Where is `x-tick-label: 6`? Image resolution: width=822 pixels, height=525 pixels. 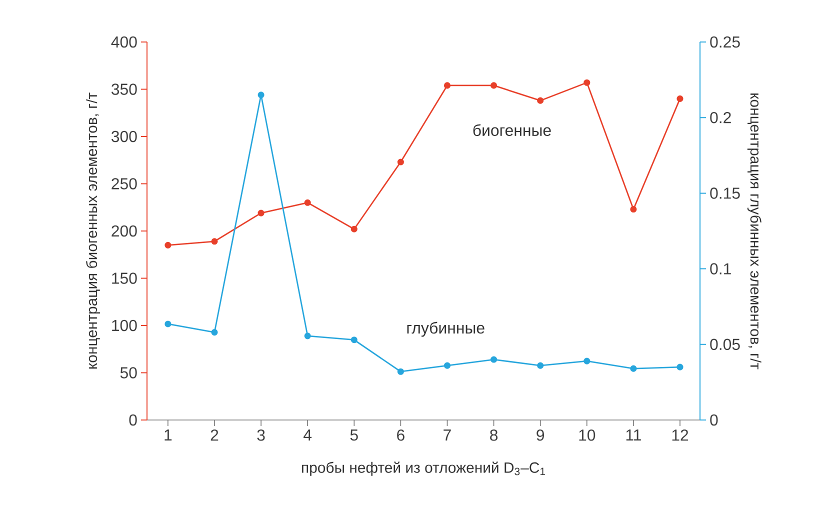
x-tick-label: 6 is located at coordinates (400, 435).